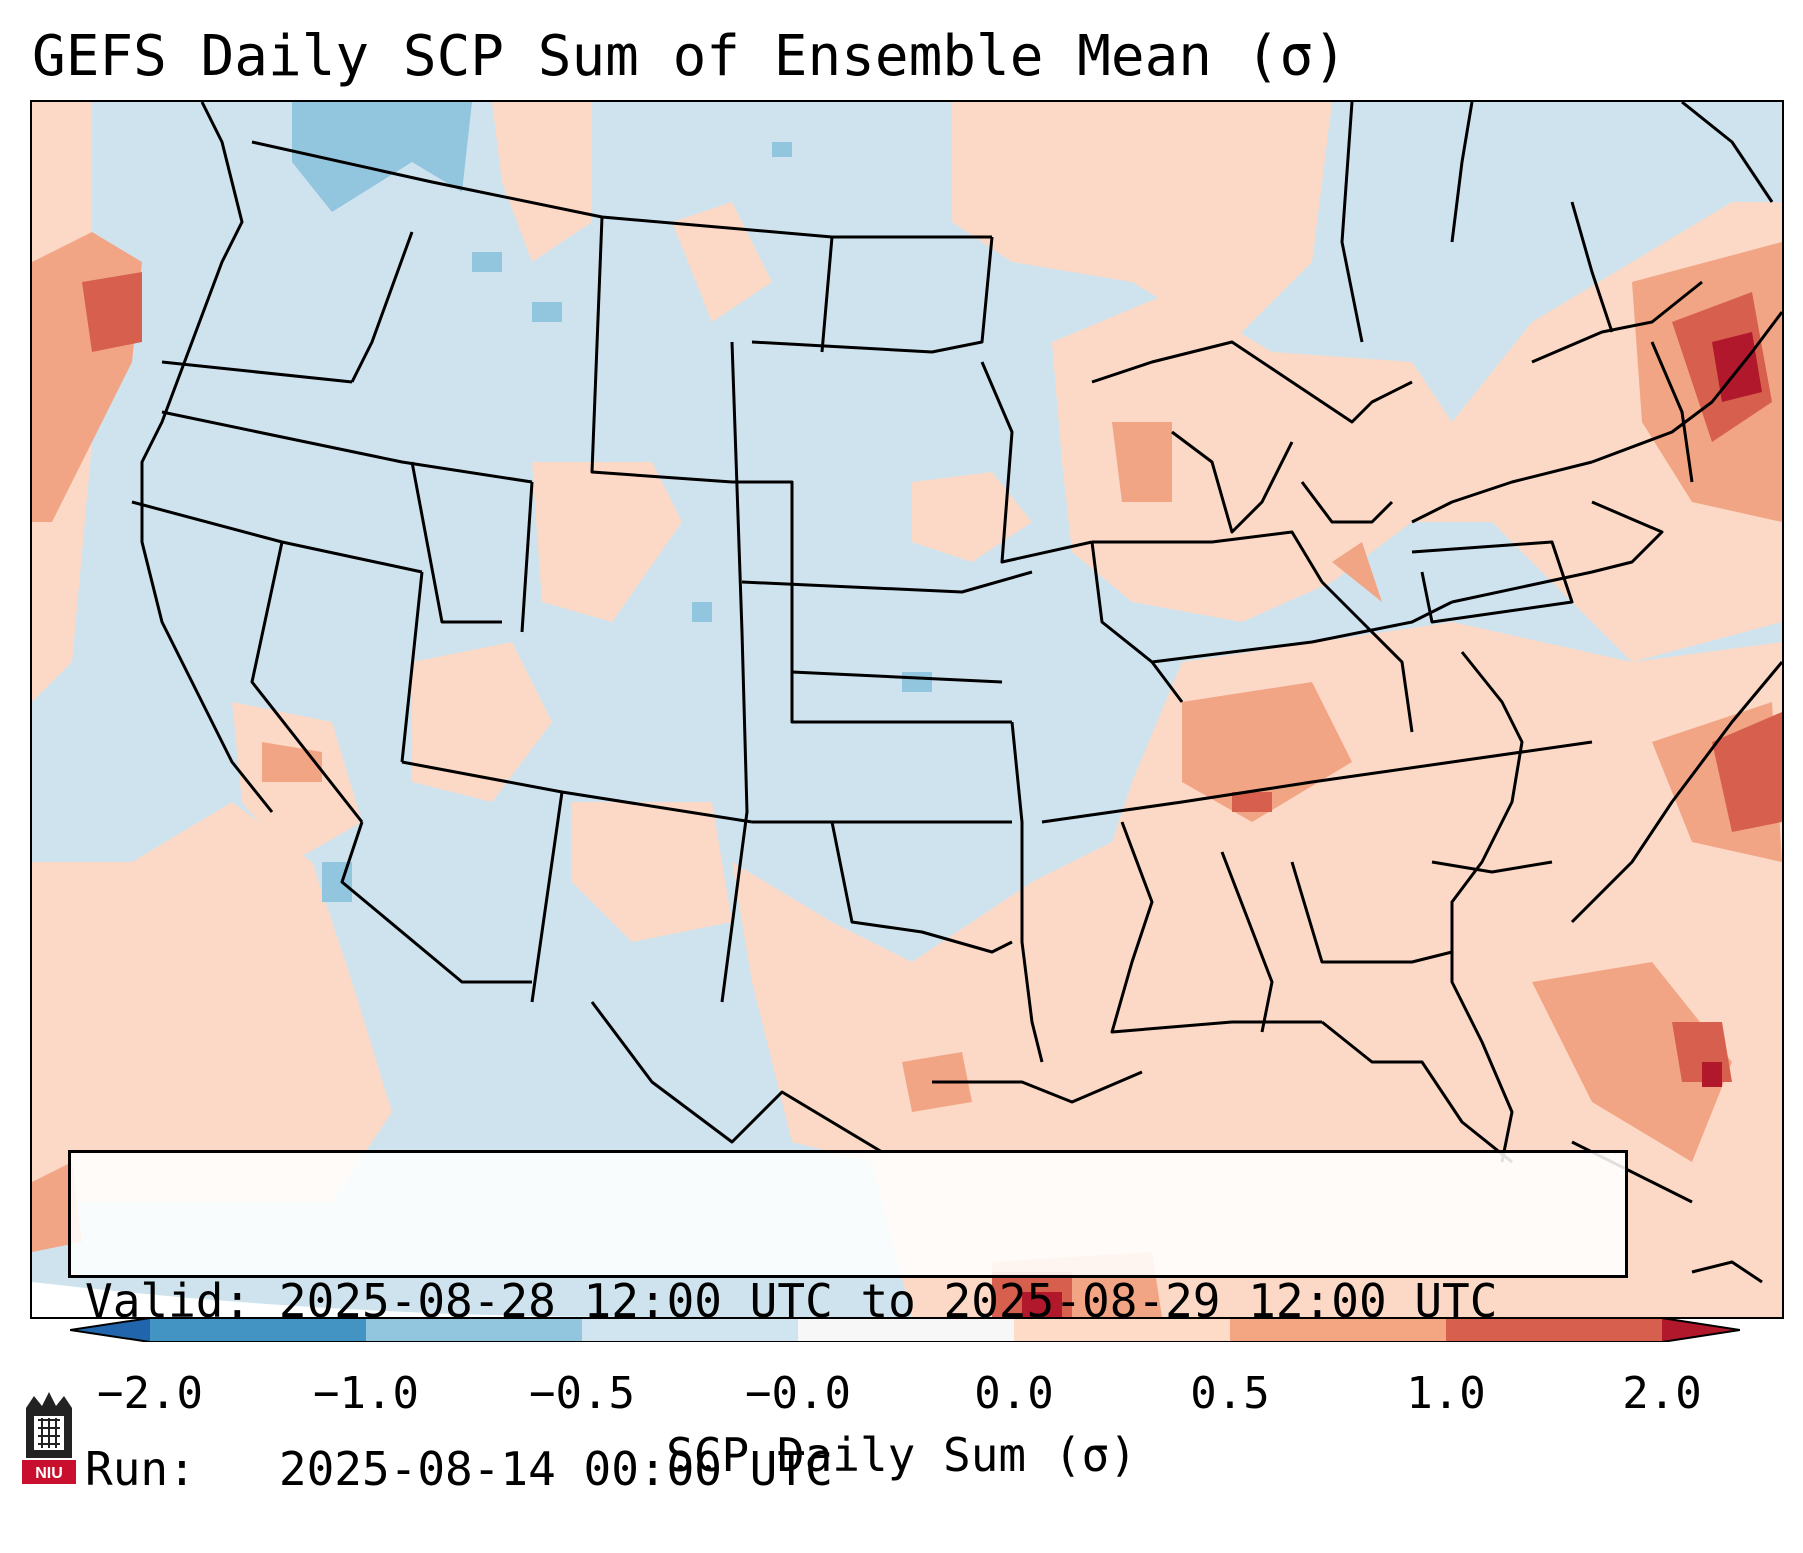 Image resolution: width=1803 pixels, height=1553 pixels. Describe the element at coordinates (582, 1393) in the screenshot. I see `colorbar-tick-3: −0.5` at that location.